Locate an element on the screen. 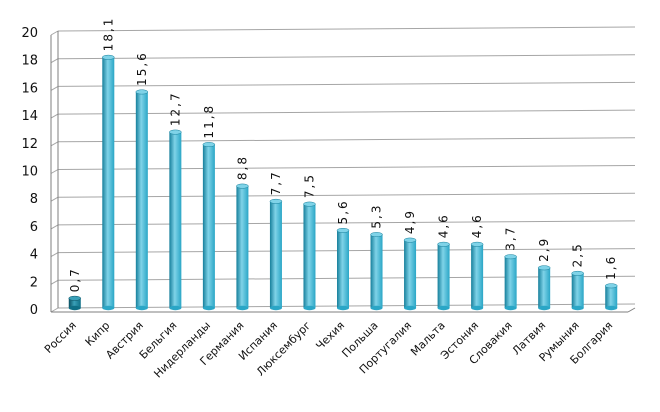 This screenshot has width=660, height=412. value-label: 8,8 is located at coordinates (242, 167).